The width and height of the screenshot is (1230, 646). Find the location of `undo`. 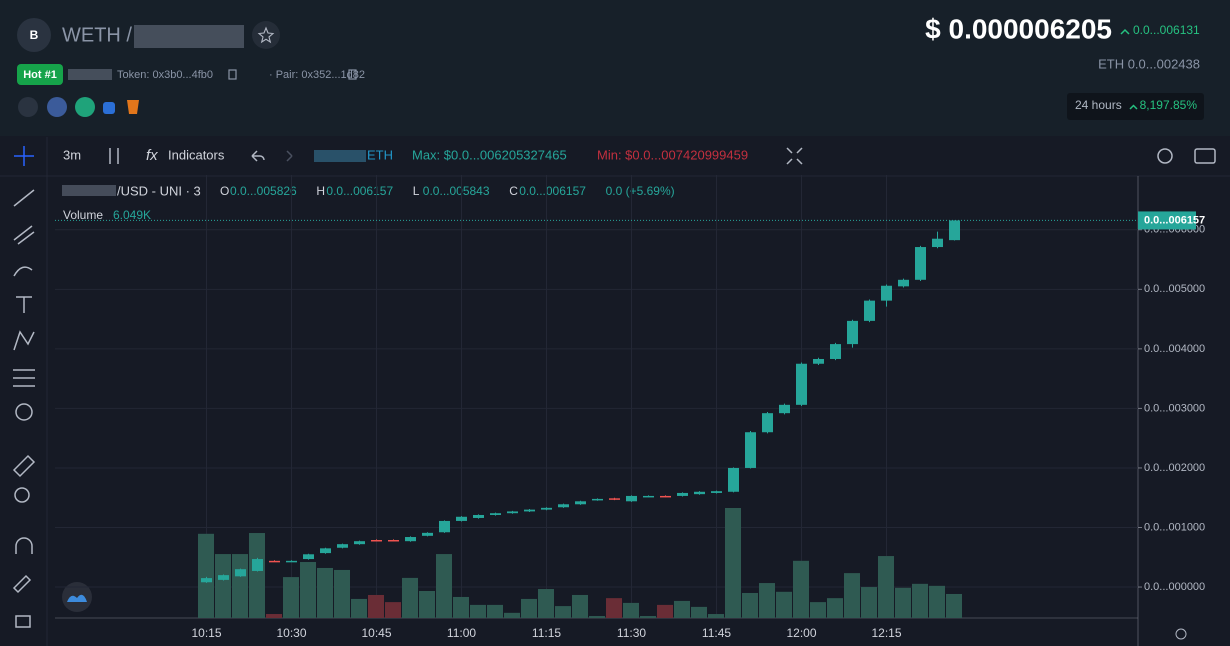

undo is located at coordinates (258, 156).